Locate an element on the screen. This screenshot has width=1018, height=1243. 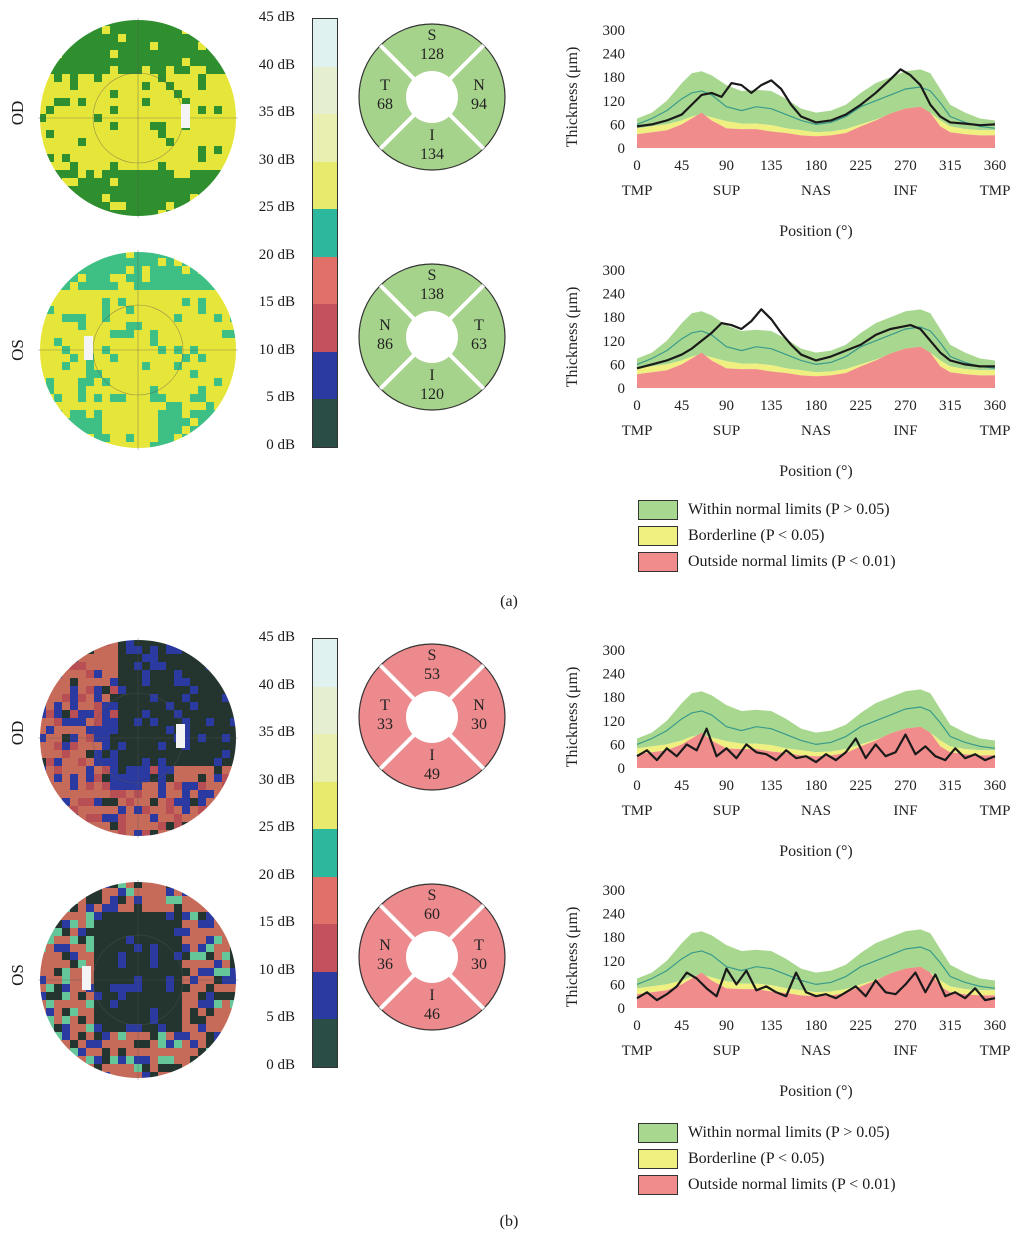
clock-sector-inferior-value: 134 is located at coordinates (432, 154).